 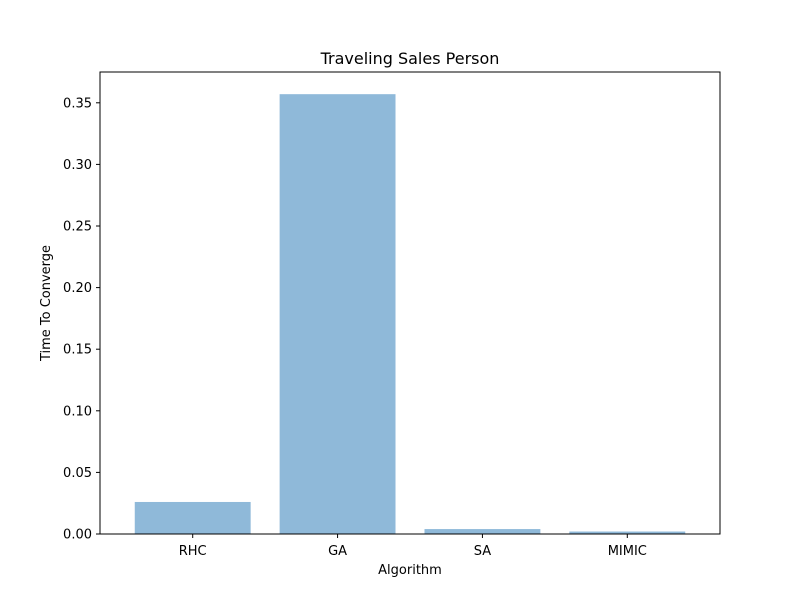 What do you see at coordinates (337, 551) in the screenshot?
I see `x-tick-label-ga: GA` at bounding box center [337, 551].